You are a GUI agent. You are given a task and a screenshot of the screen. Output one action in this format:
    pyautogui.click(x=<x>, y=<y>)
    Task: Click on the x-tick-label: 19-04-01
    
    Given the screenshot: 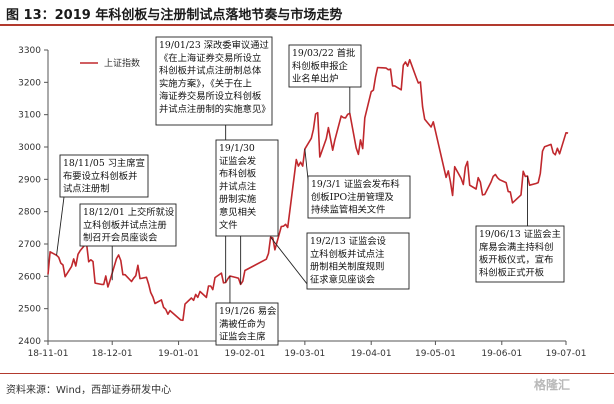 What is the action you would take?
    pyautogui.click(x=371, y=354)
    